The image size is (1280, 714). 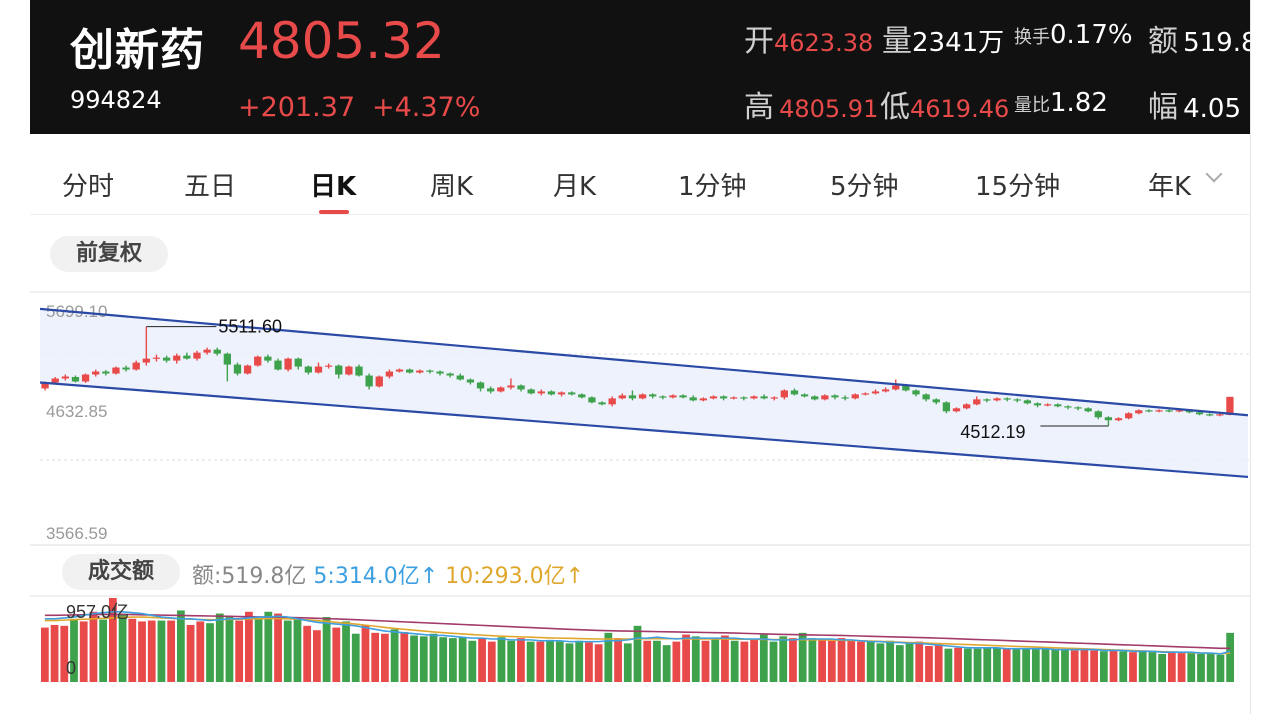 What do you see at coordinates (712, 187) in the screenshot?
I see `tab-1min: 1分钟` at bounding box center [712, 187].